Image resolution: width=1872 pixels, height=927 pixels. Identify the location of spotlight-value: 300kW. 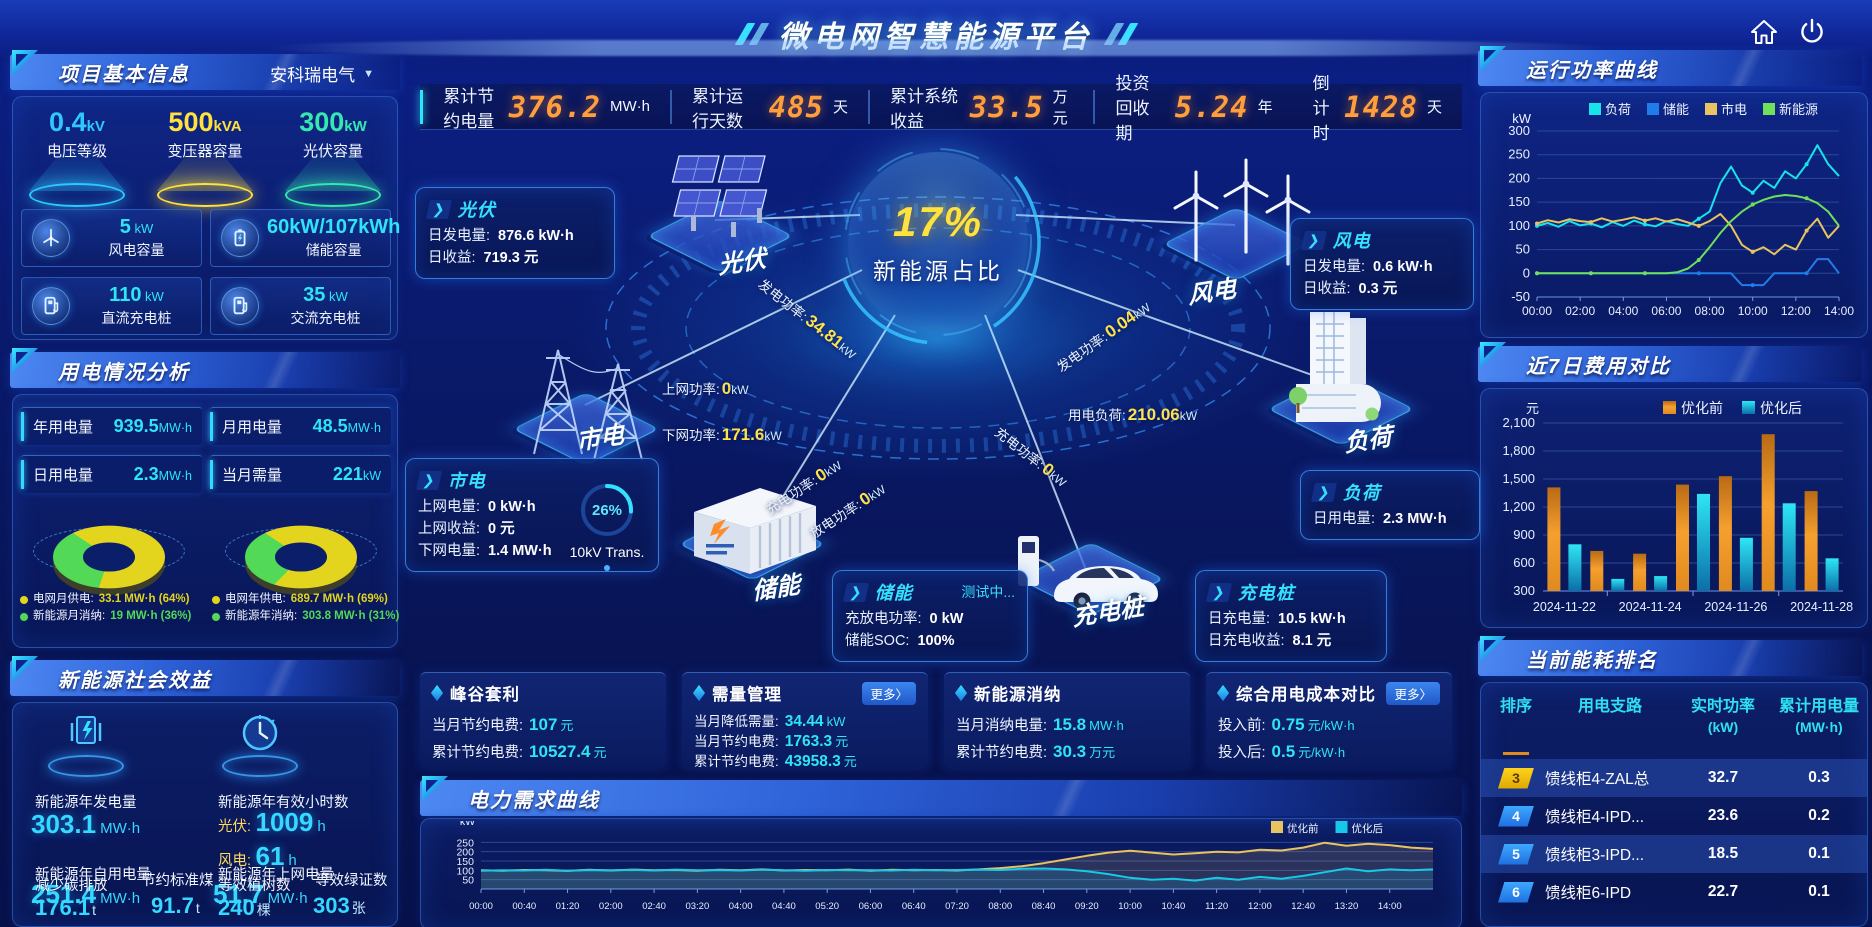
(333, 122).